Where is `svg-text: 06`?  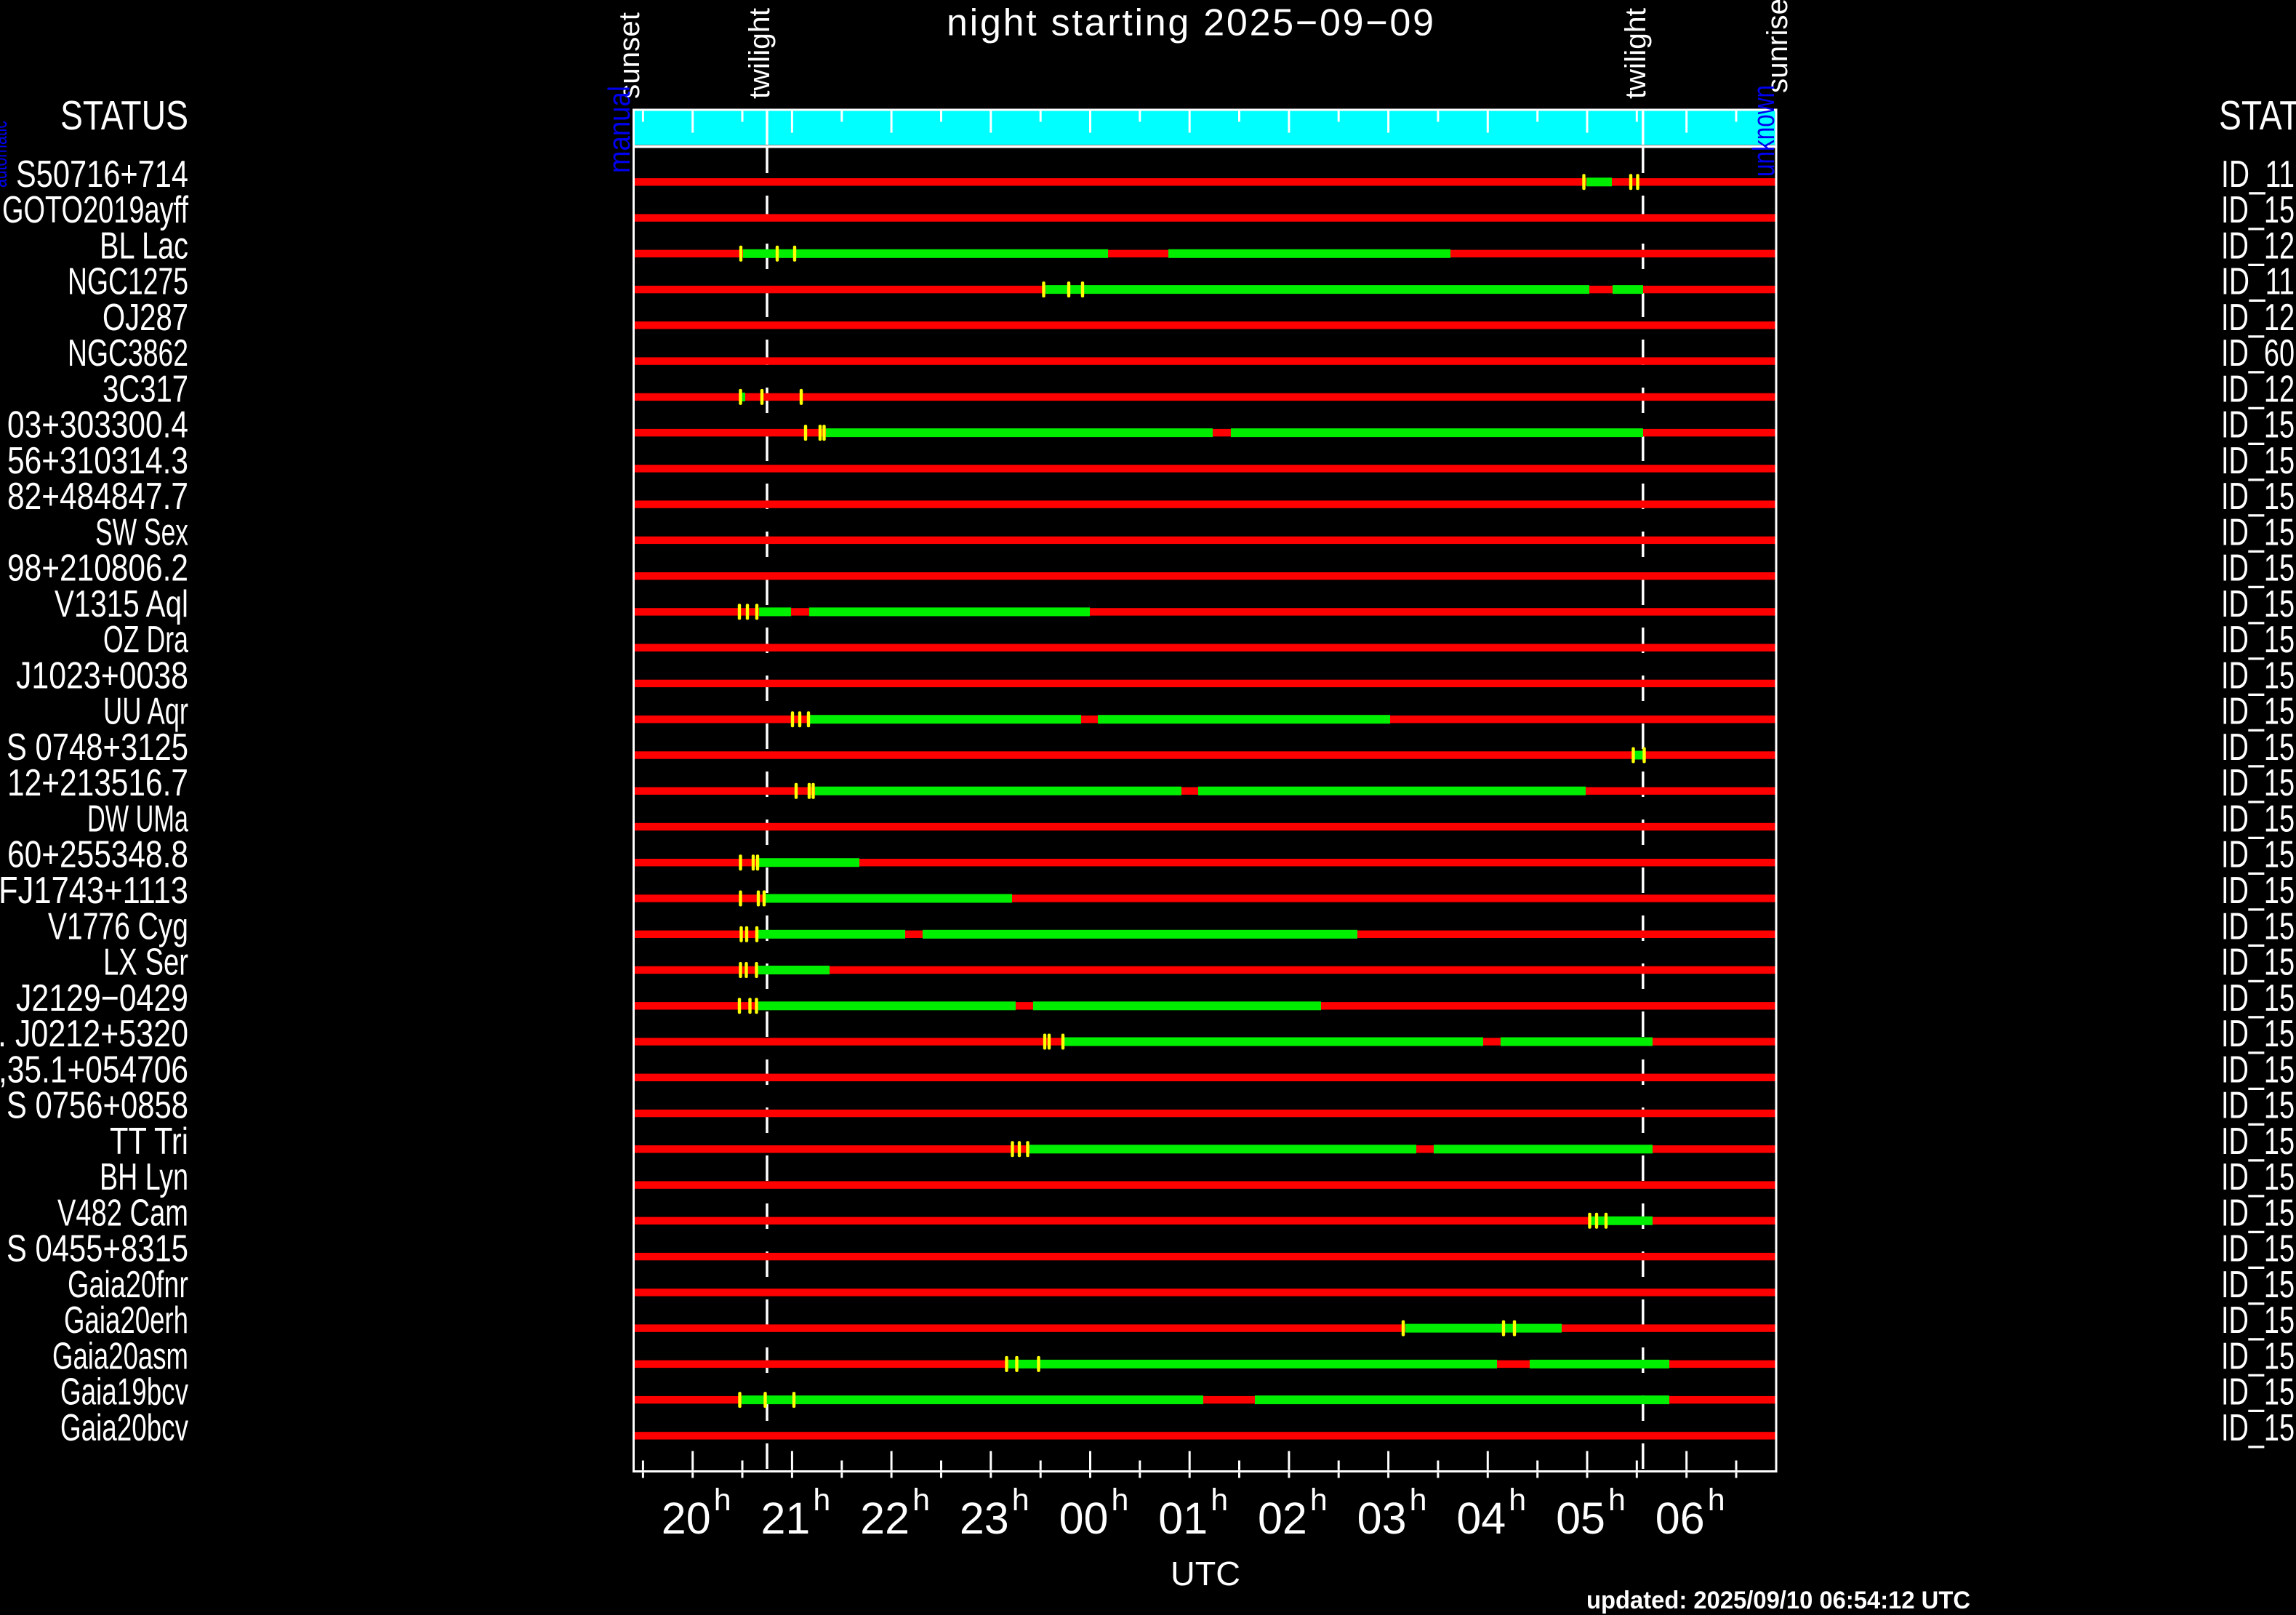
svg-text: 06 is located at coordinates (1680, 1518).